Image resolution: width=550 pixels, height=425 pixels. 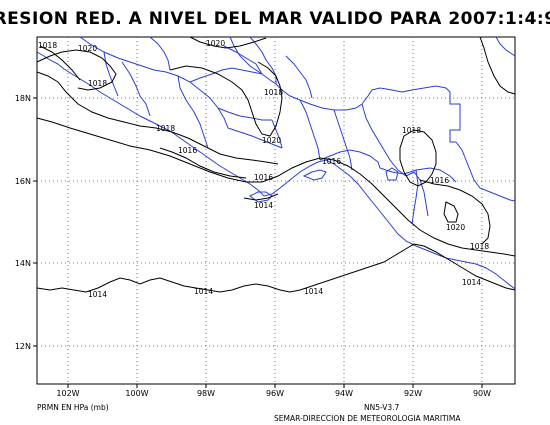 I want to click on agency-label: SEMAR-DIRECCION DE METEOROLOGIA MARITIMA, so click(x=367, y=418).